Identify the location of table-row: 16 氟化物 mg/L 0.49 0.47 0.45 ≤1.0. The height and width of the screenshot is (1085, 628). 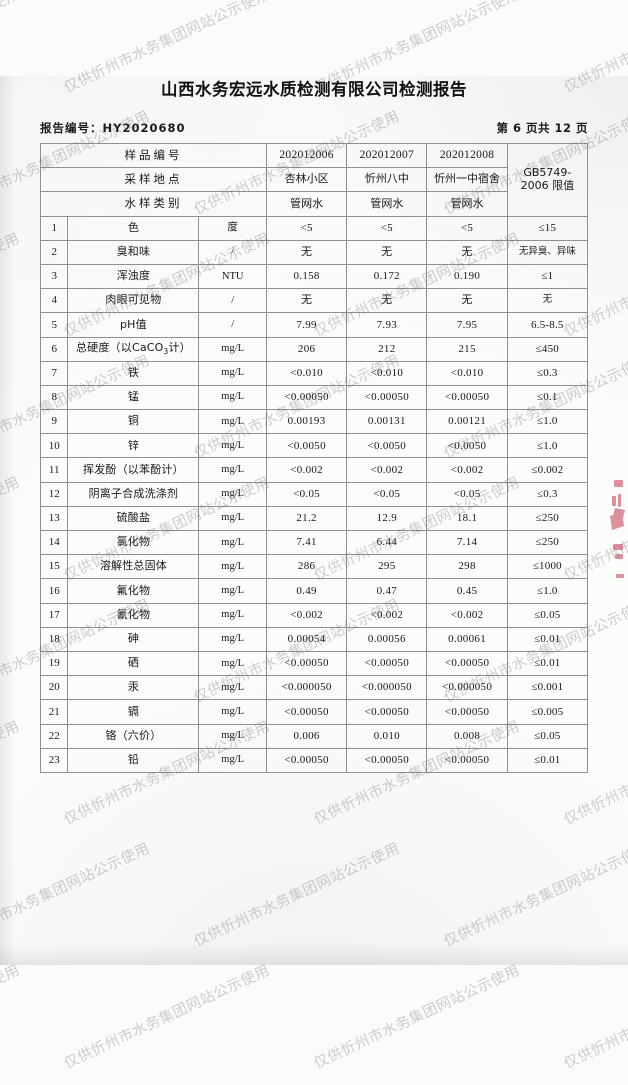
(314, 591).